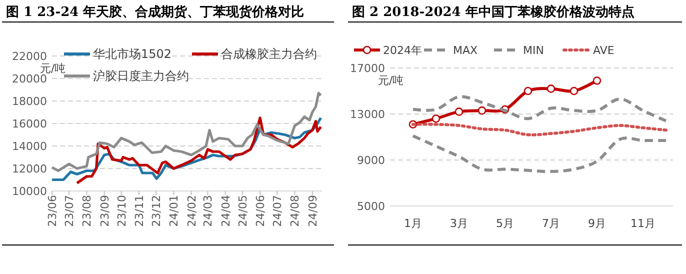  I want to click on x-tick-label: 11月, so click(643, 223).